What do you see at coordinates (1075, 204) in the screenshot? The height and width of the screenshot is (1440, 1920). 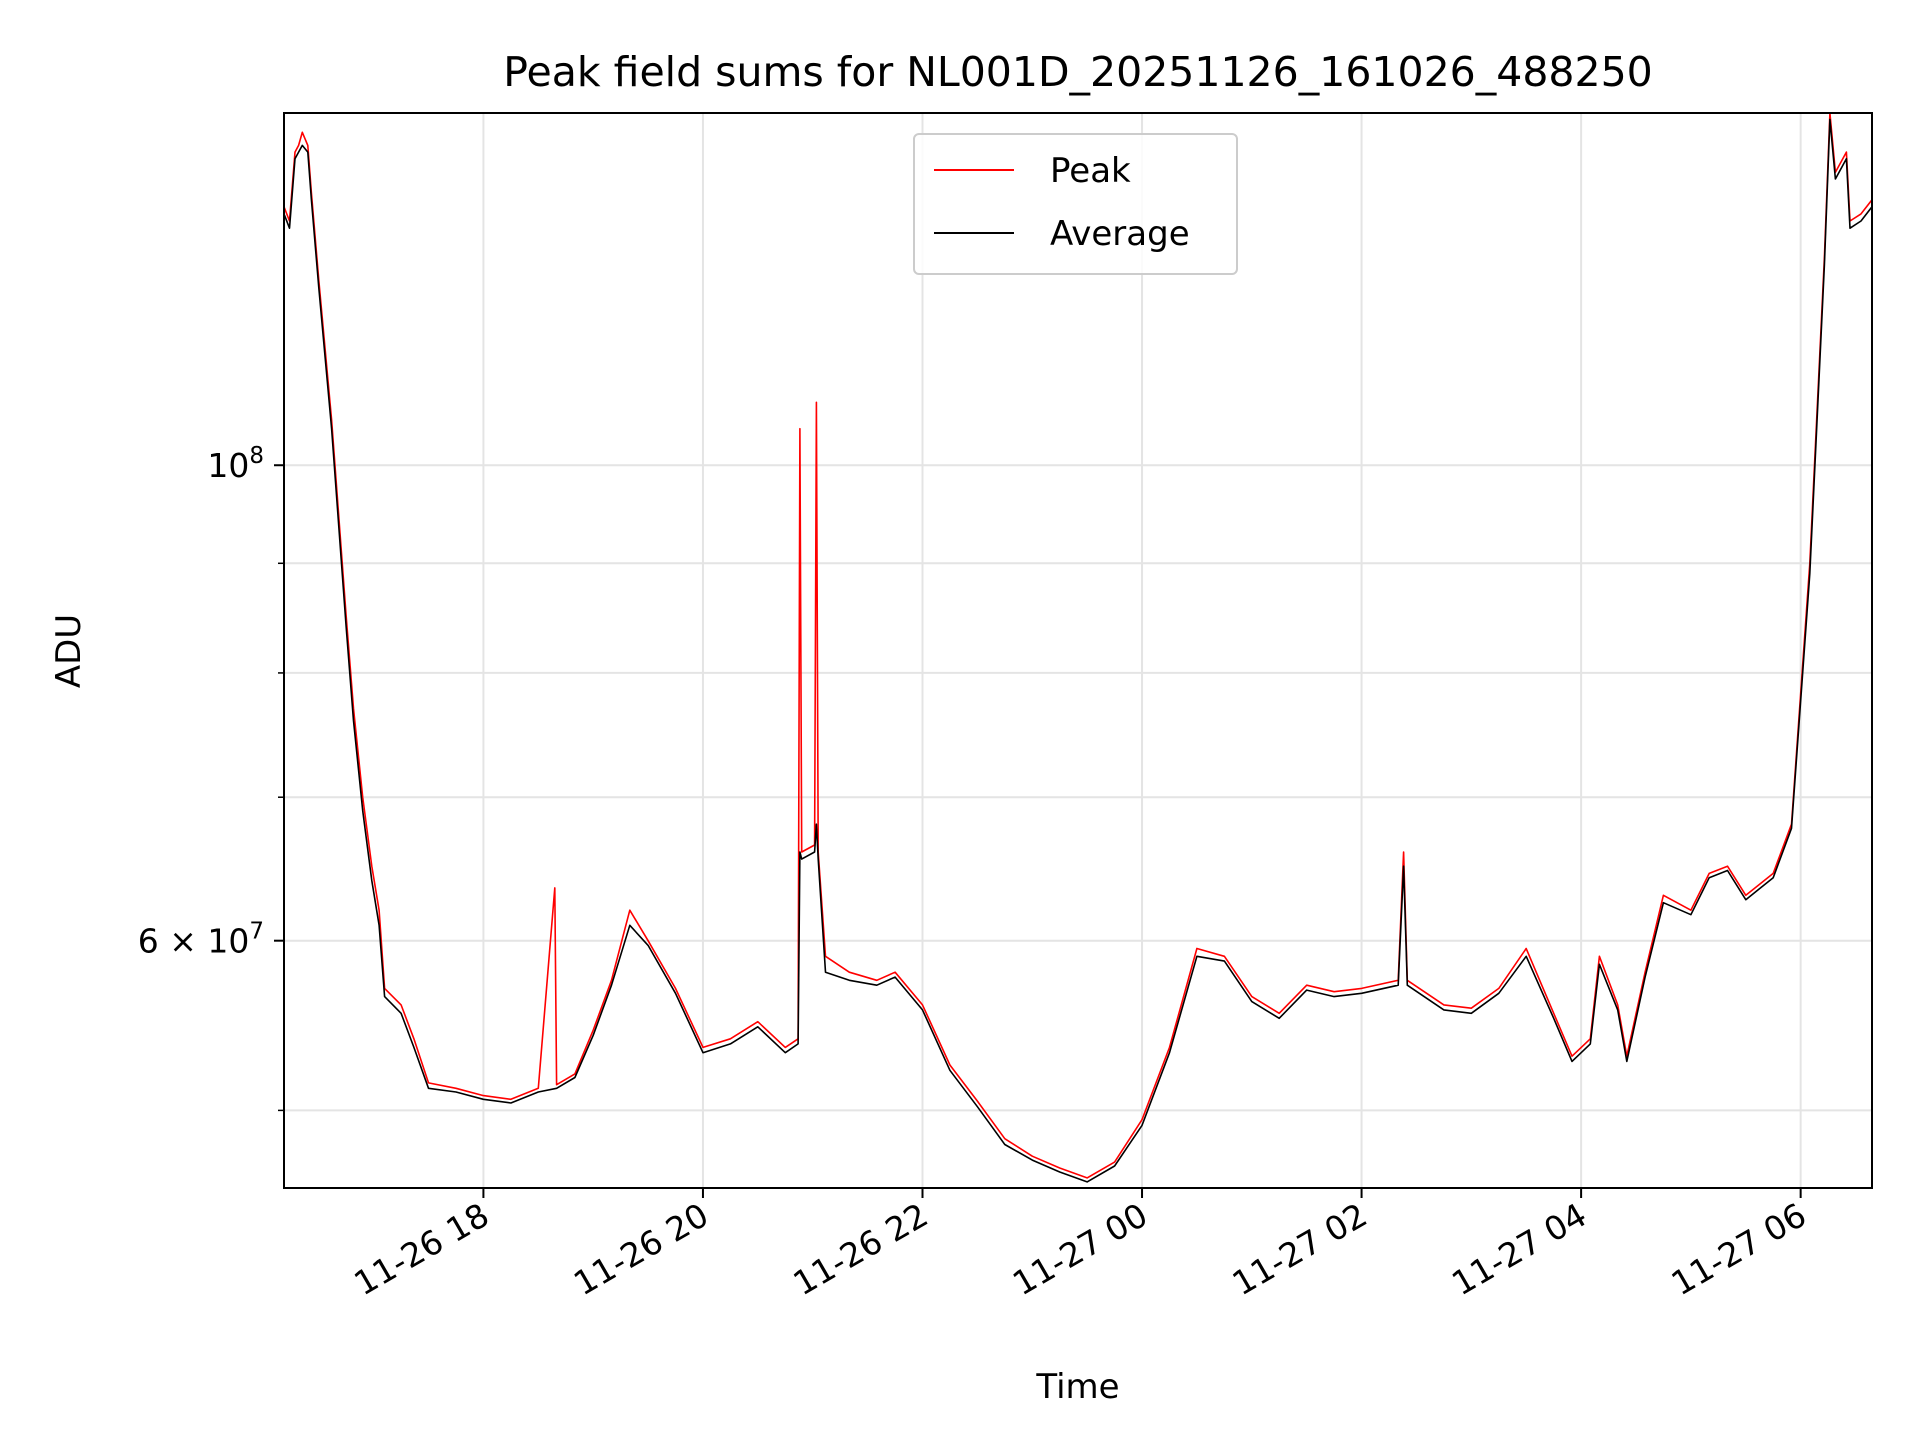 I see `legend: Peak Average` at bounding box center [1075, 204].